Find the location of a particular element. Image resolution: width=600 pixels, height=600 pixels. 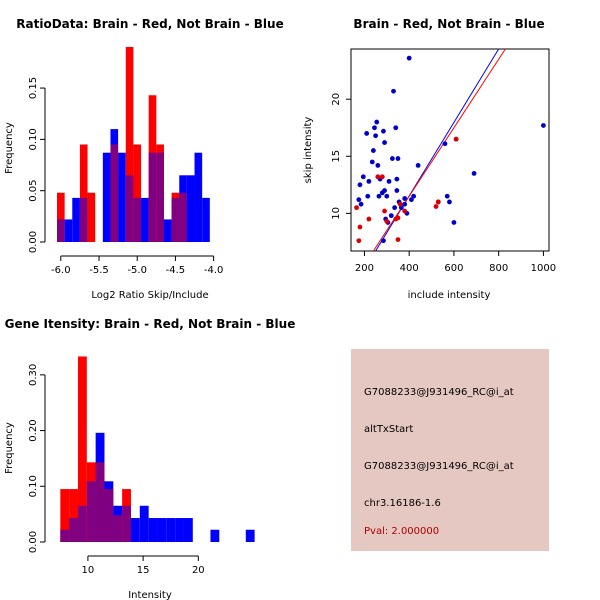

y-tick-label: 0.20 is located at coordinates (33, 430).